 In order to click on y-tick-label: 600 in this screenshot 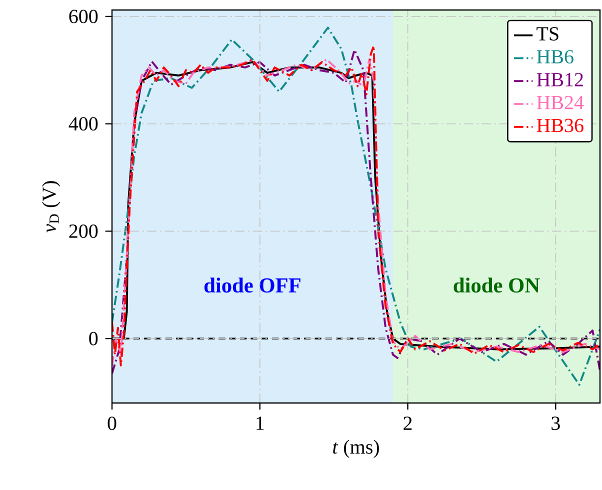, I will do `click(83, 17)`.